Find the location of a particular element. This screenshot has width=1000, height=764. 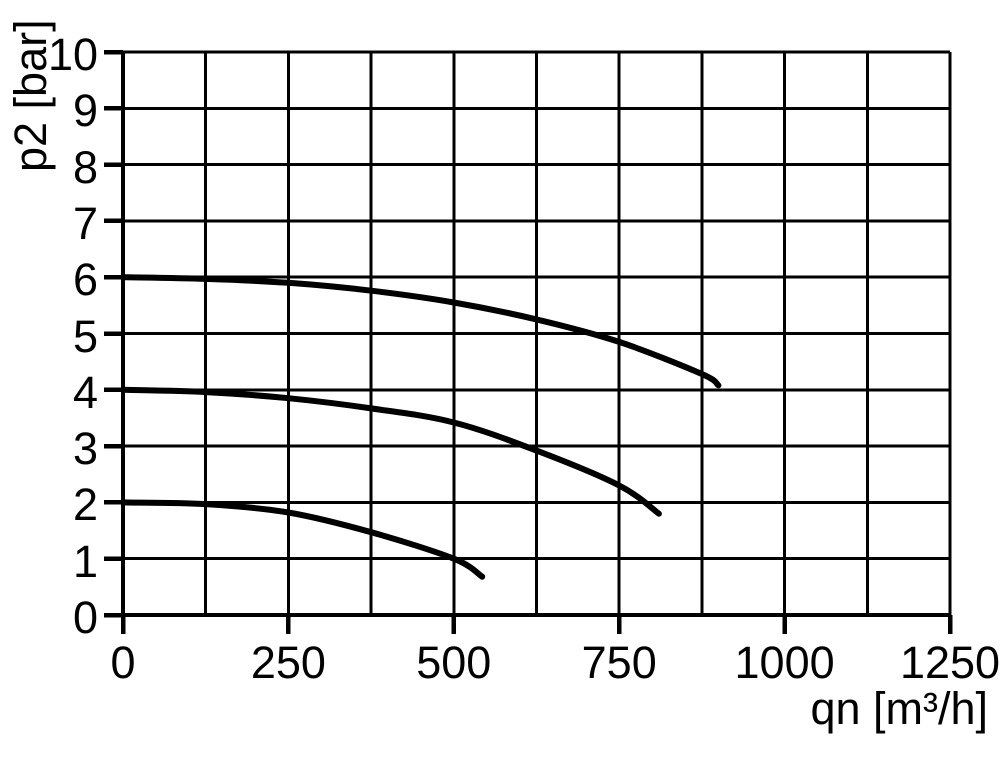

x-tick-label: 1250 is located at coordinates (949, 662).